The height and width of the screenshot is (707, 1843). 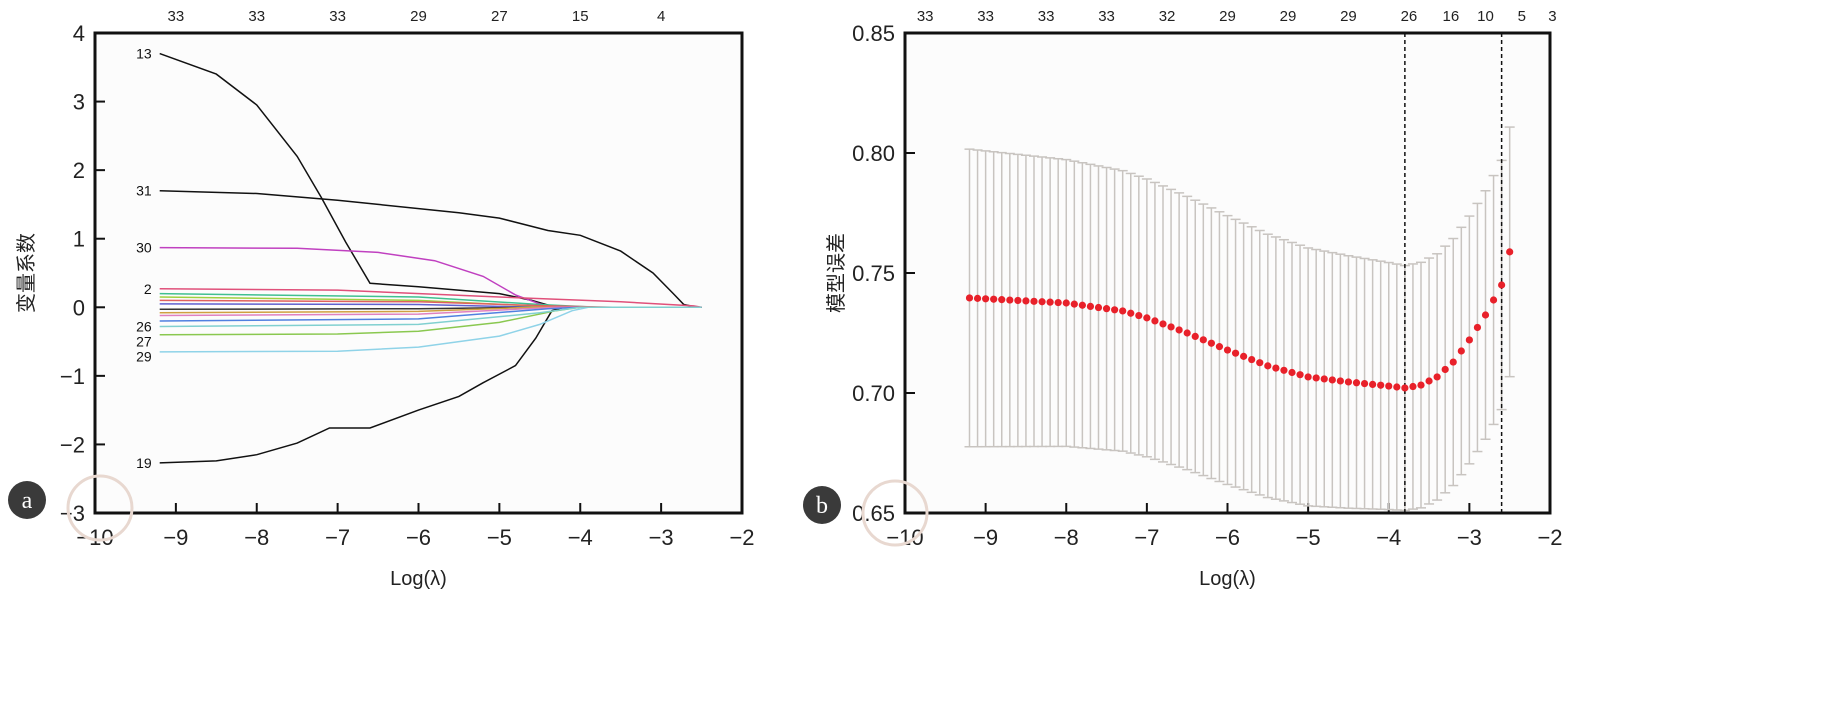 I want to click on panel-badge-a, so click(x=27, y=500).